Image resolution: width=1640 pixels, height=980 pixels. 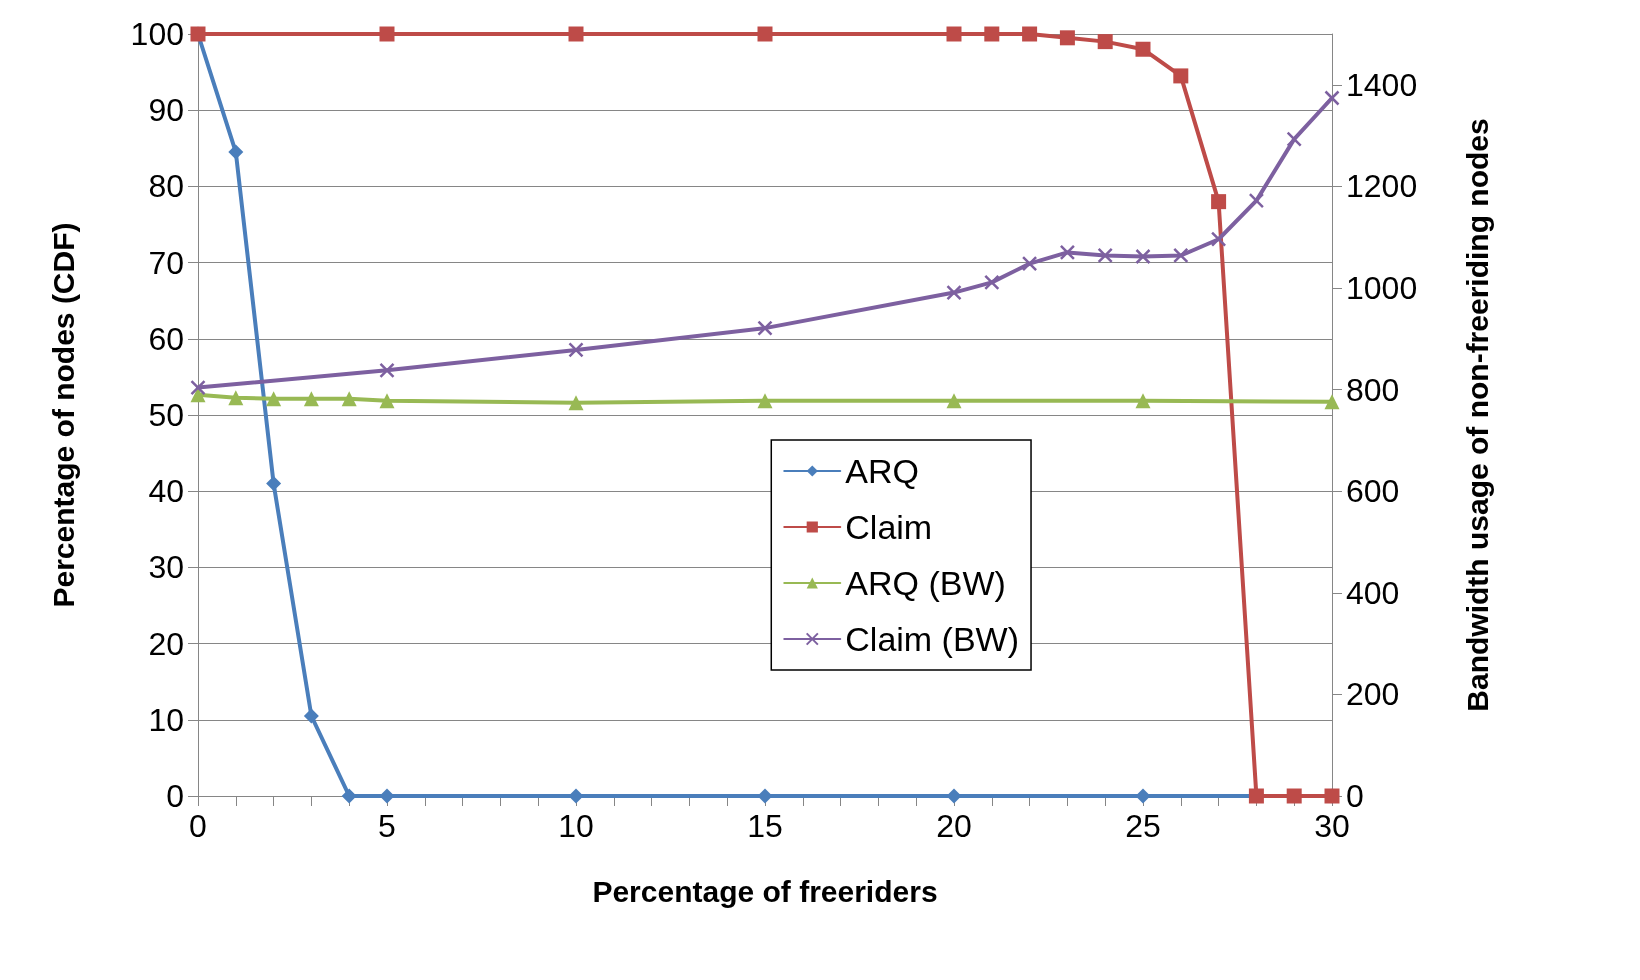 What do you see at coordinates (932, 639) in the screenshot?
I see `legend-label: Claim (BW)` at bounding box center [932, 639].